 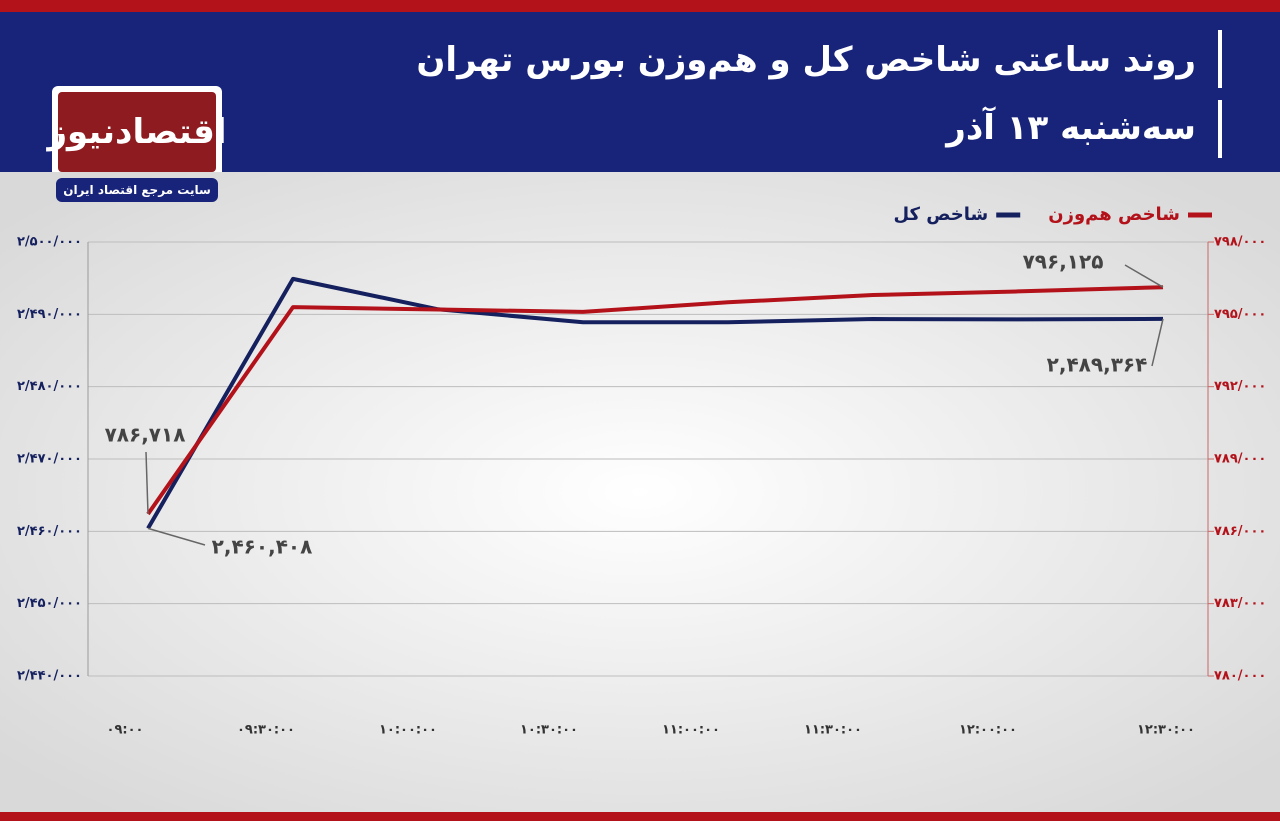 What do you see at coordinates (1114, 214) in the screenshot?
I see `legend-label: شاخص هم‌وزن` at bounding box center [1114, 214].